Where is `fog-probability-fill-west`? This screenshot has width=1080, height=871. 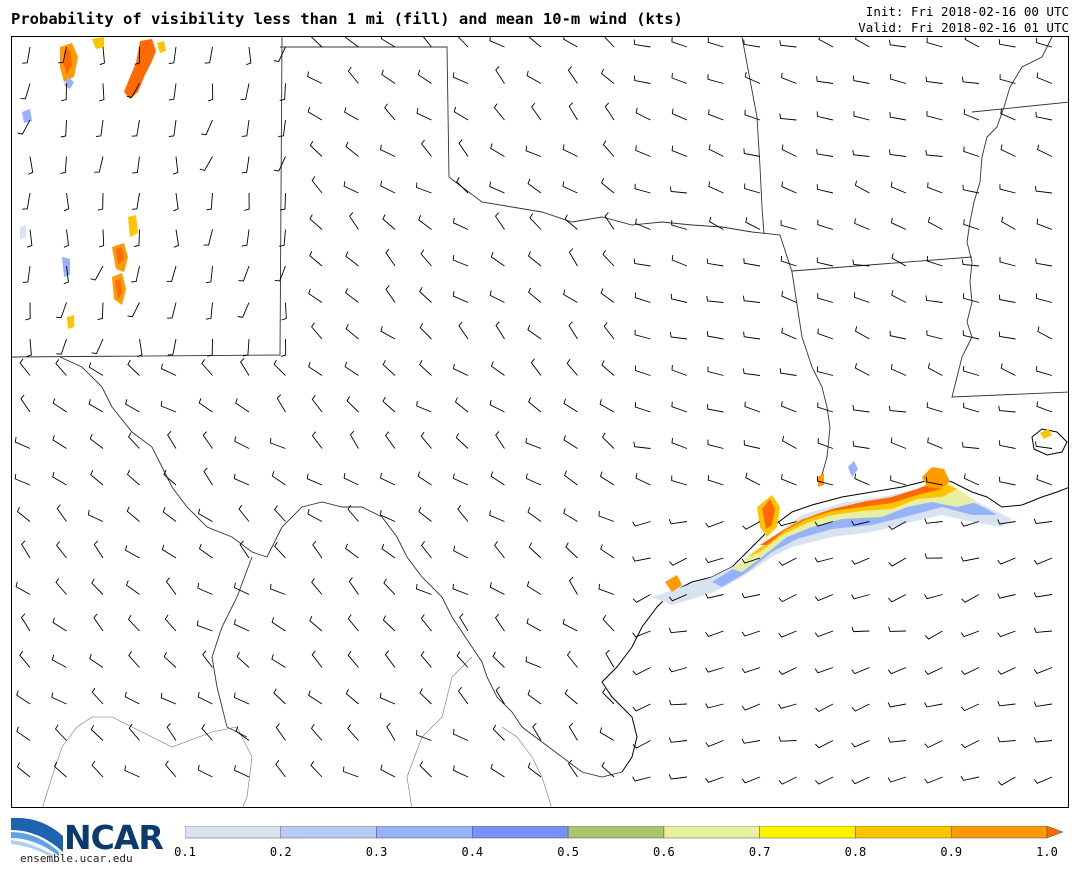
fog-probability-fill-west is located at coordinates (93, 183).